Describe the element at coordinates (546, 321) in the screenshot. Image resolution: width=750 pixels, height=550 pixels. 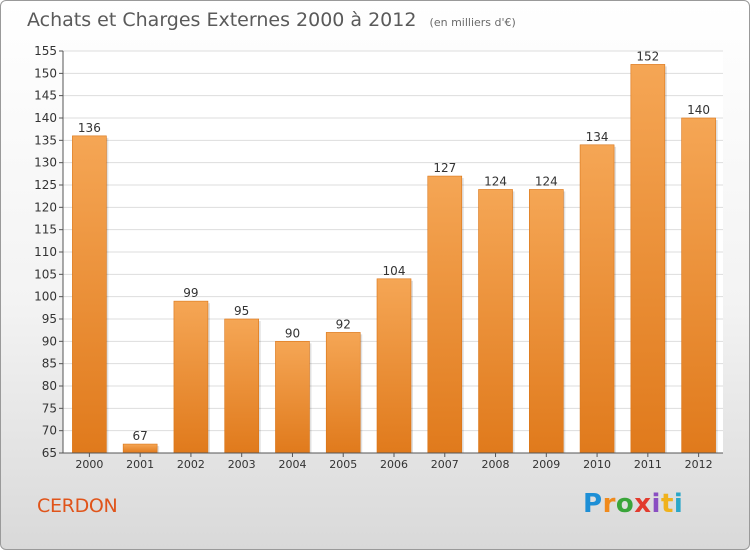
I see `bar-2009` at that location.